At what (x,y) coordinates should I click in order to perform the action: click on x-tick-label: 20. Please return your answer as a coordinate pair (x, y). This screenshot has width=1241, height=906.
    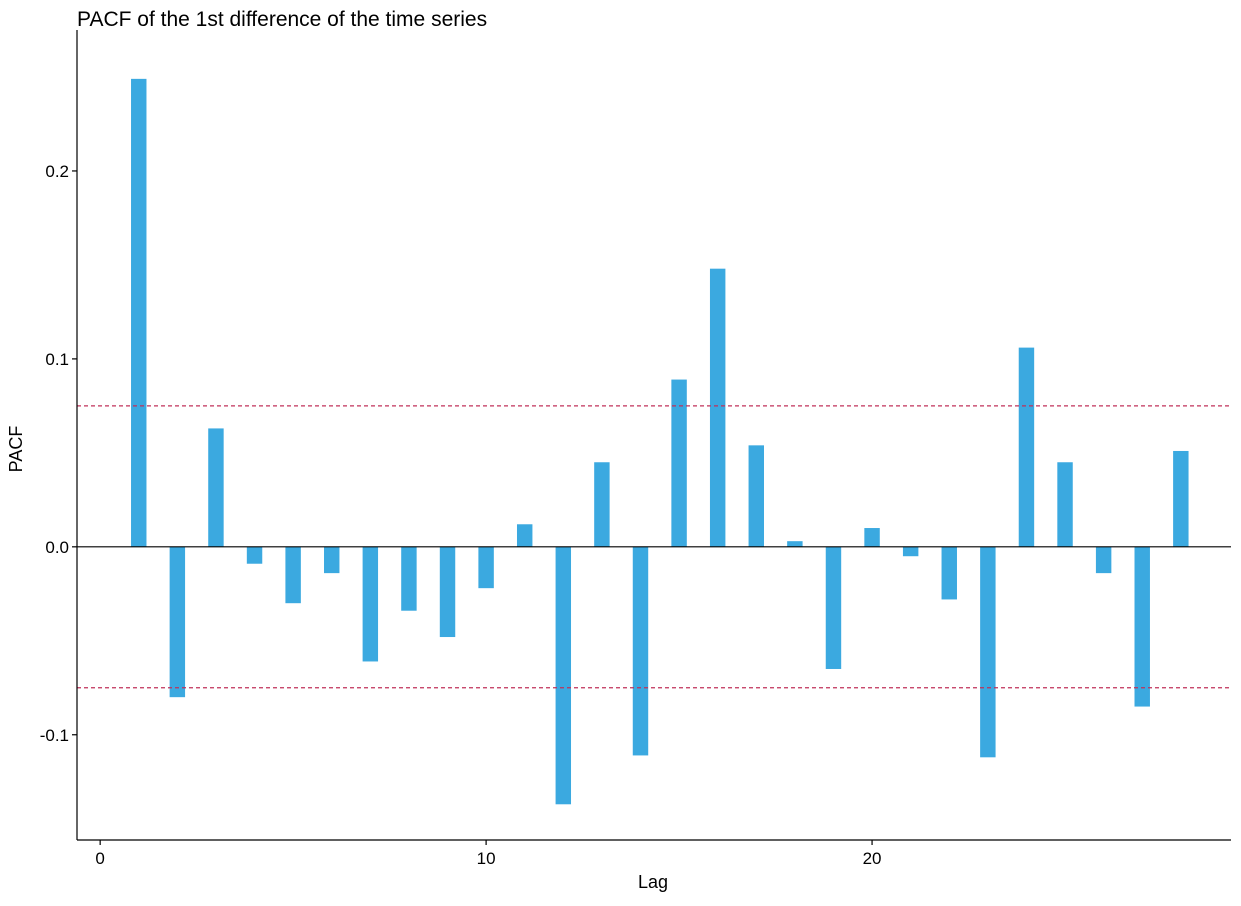
    Looking at the image, I should click on (872, 858).